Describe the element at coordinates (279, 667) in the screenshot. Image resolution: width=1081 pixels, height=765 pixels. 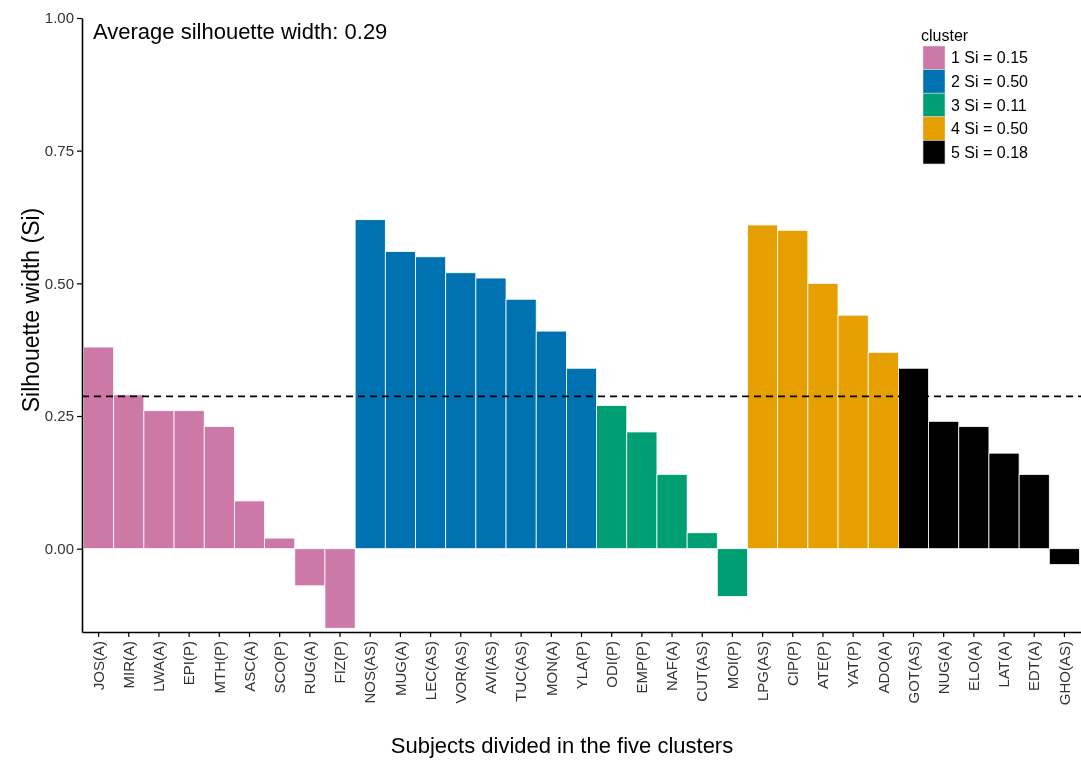
I see `x-tick-label: SCO(P)` at that location.